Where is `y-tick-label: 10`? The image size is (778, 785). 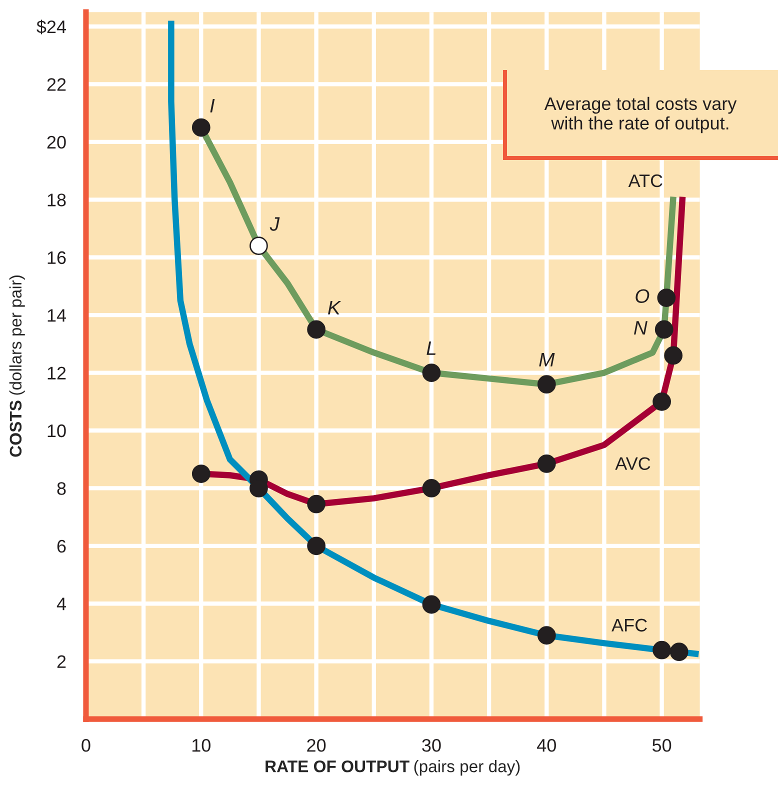
y-tick-label: 10 is located at coordinates (57, 431).